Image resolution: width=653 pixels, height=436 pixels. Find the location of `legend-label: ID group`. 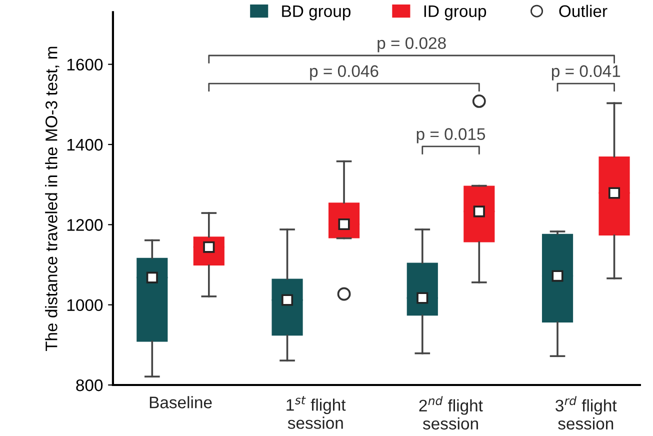

legend-label: ID group is located at coordinates (455, 12).